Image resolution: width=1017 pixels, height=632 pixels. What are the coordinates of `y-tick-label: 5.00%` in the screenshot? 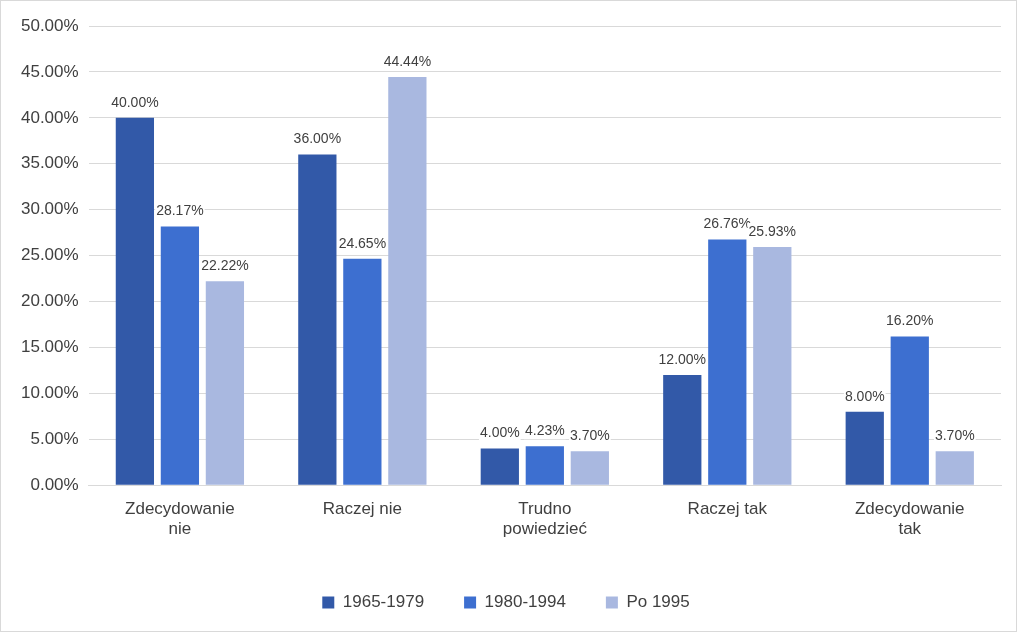 It's located at (54, 438).